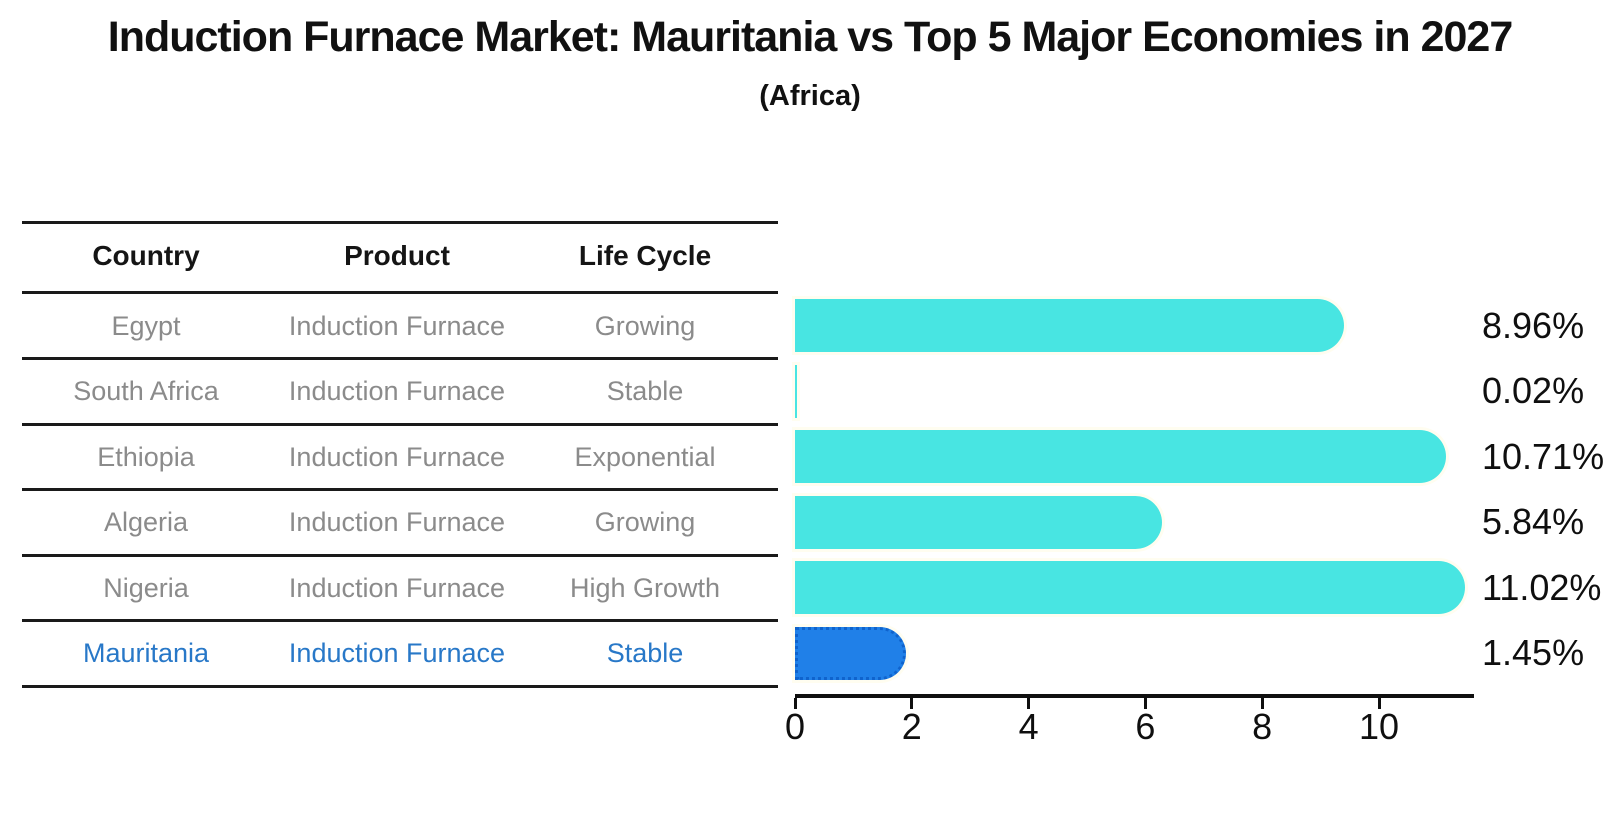 The image size is (1620, 823). I want to click on table-cell-country-algeria: Algeria, so click(146, 522).